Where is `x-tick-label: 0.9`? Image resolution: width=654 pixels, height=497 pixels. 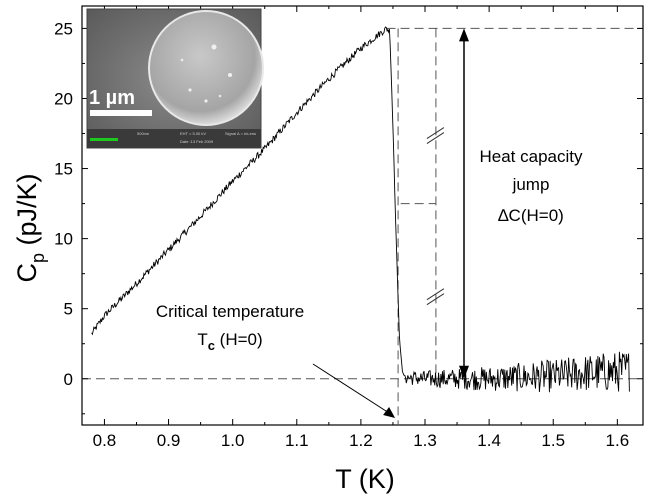 x-tick-label: 0.9 is located at coordinates (169, 440).